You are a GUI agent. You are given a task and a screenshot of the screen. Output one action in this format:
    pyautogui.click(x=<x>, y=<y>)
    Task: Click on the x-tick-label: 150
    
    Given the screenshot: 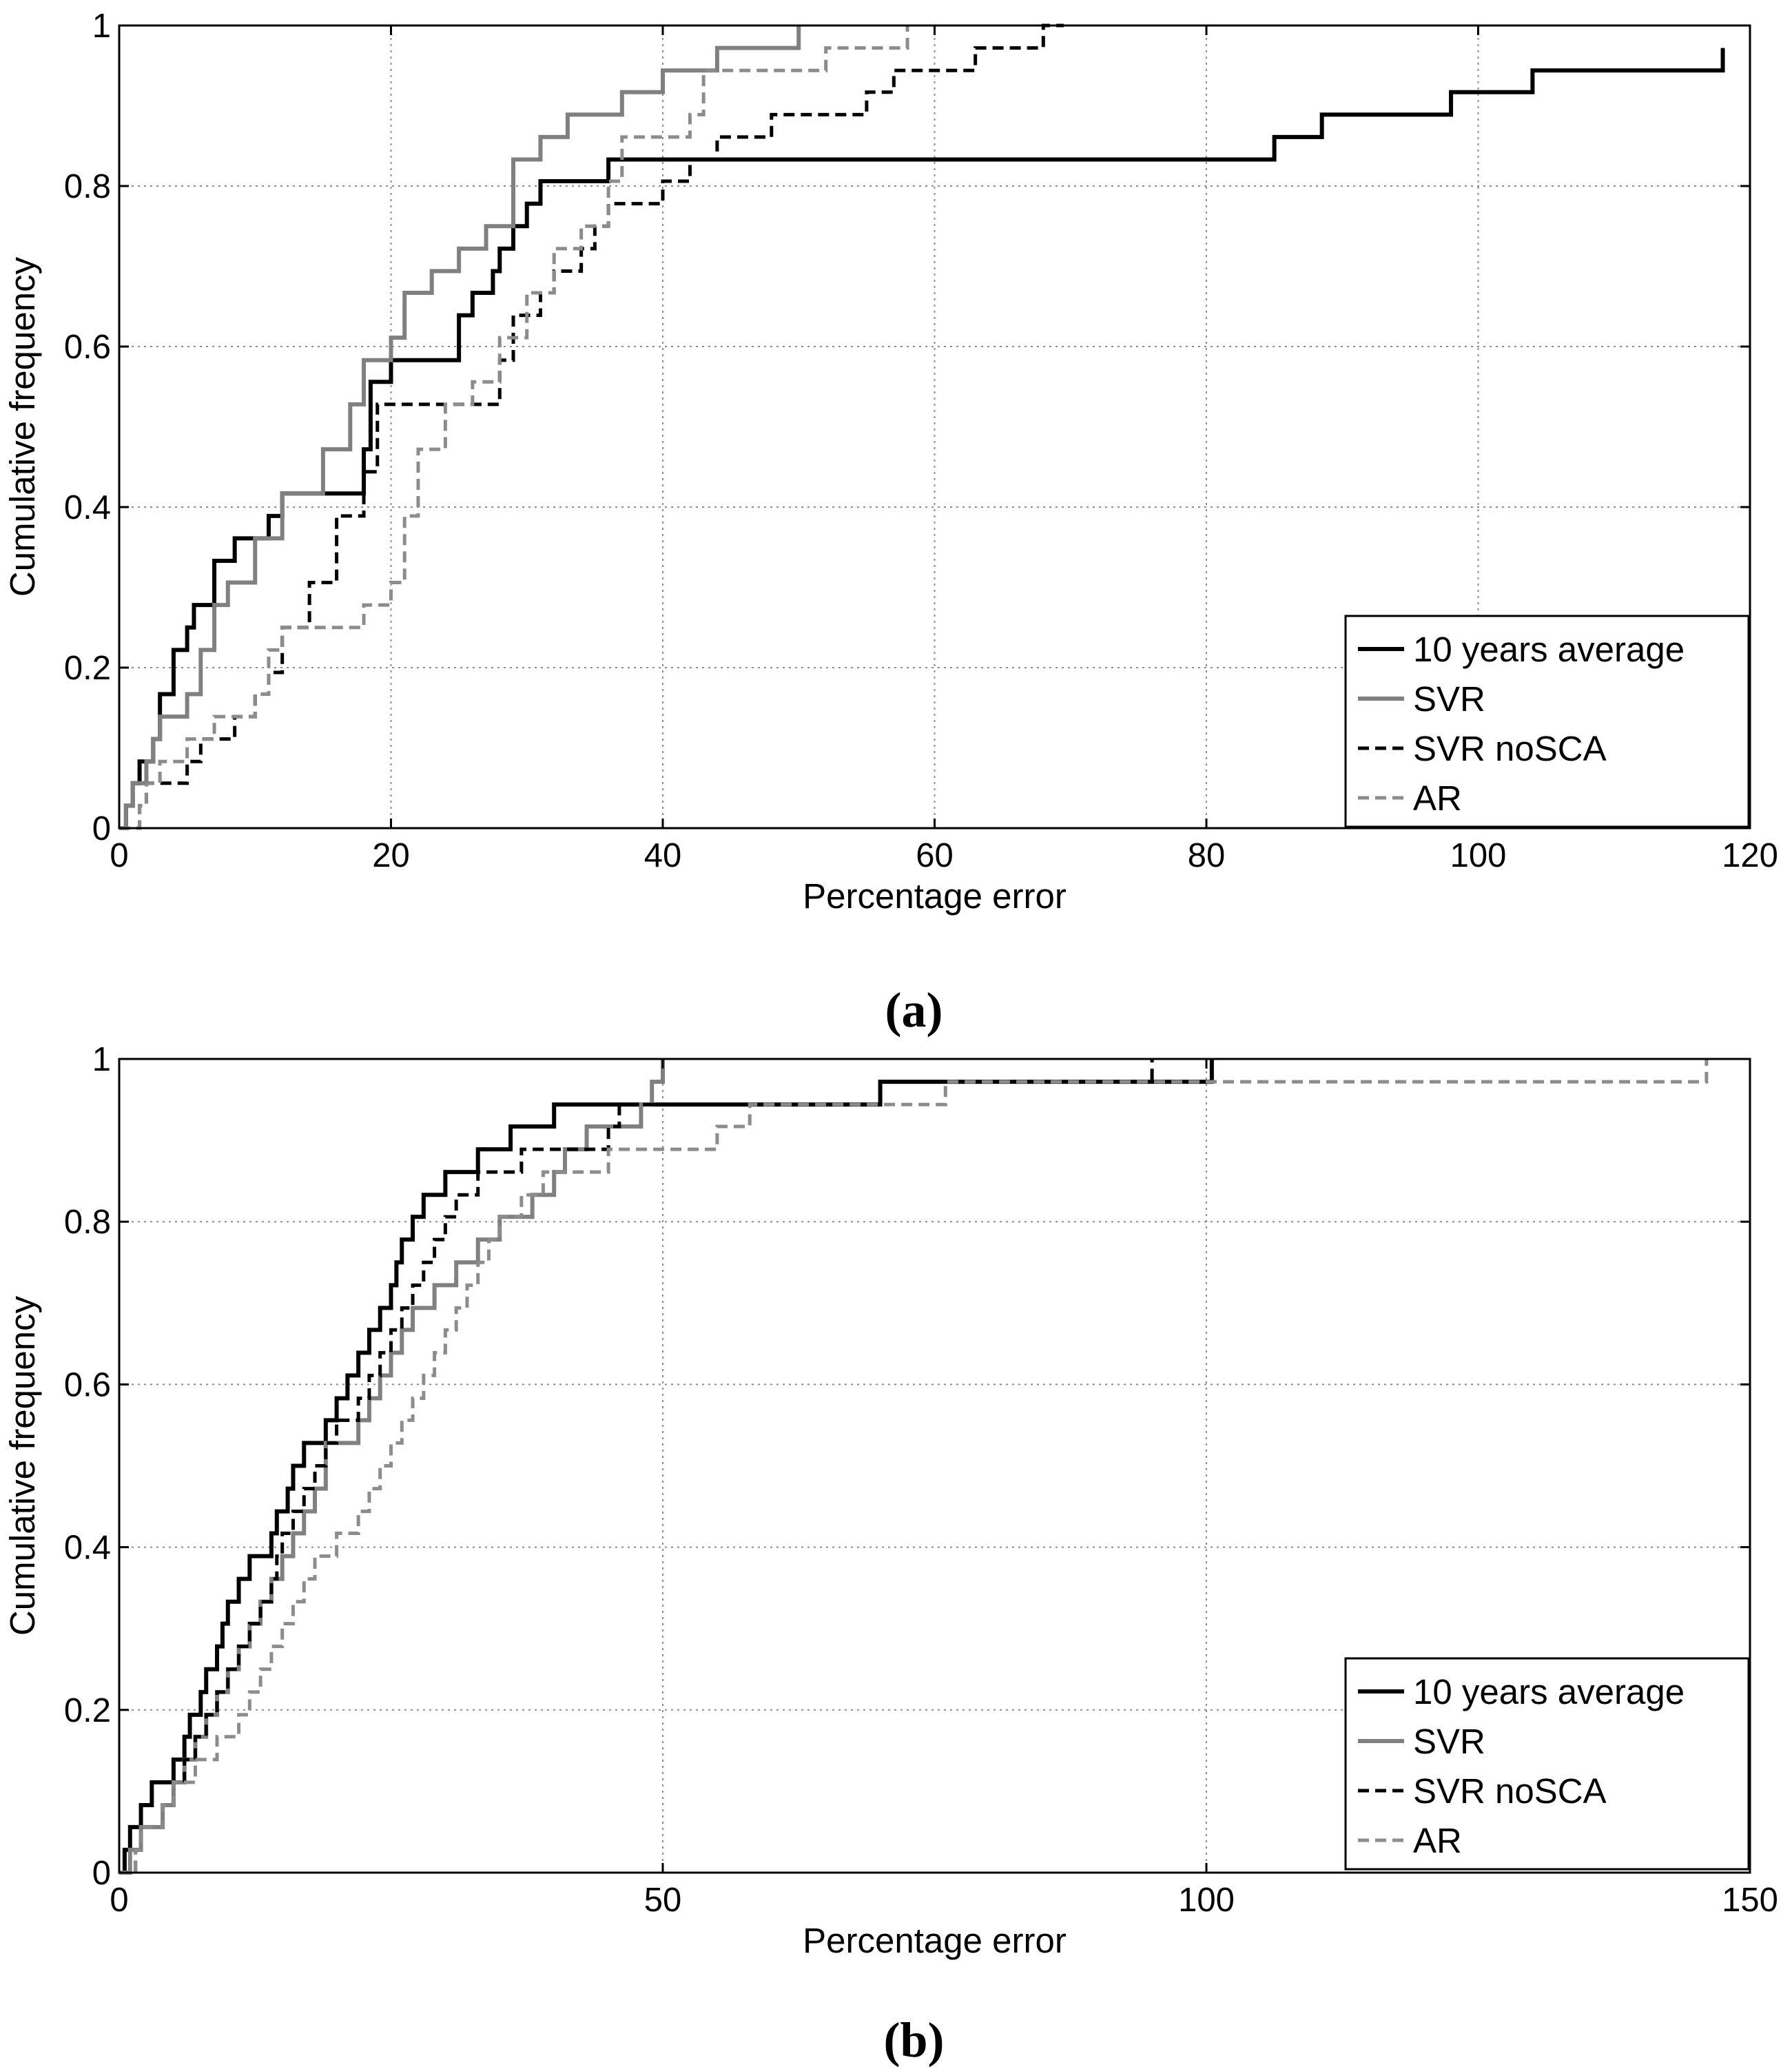 What is the action you would take?
    pyautogui.click(x=1750, y=1900)
    